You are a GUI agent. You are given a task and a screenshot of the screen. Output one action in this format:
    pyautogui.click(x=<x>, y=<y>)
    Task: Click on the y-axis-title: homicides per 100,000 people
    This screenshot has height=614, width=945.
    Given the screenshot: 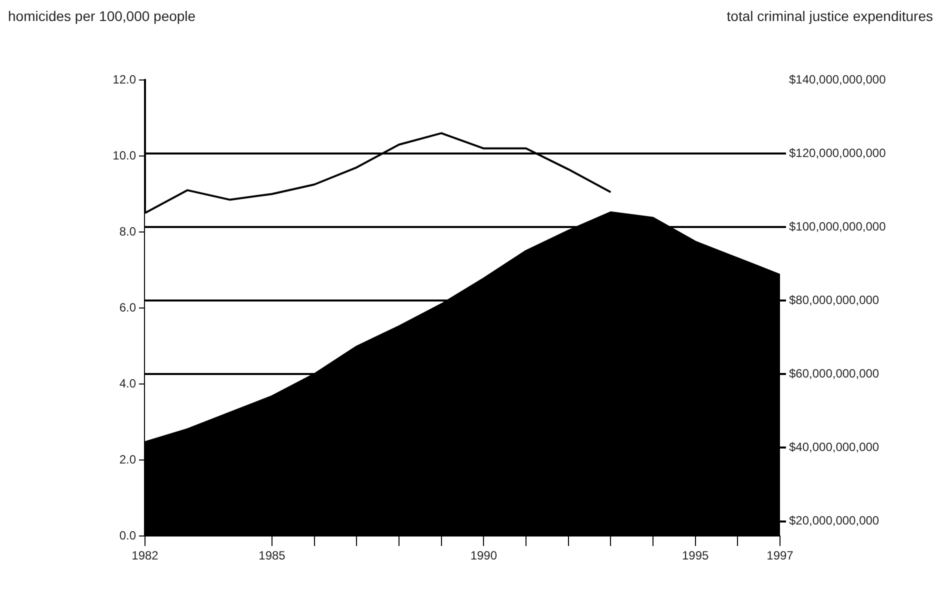 What is the action you would take?
    pyautogui.click(x=102, y=16)
    